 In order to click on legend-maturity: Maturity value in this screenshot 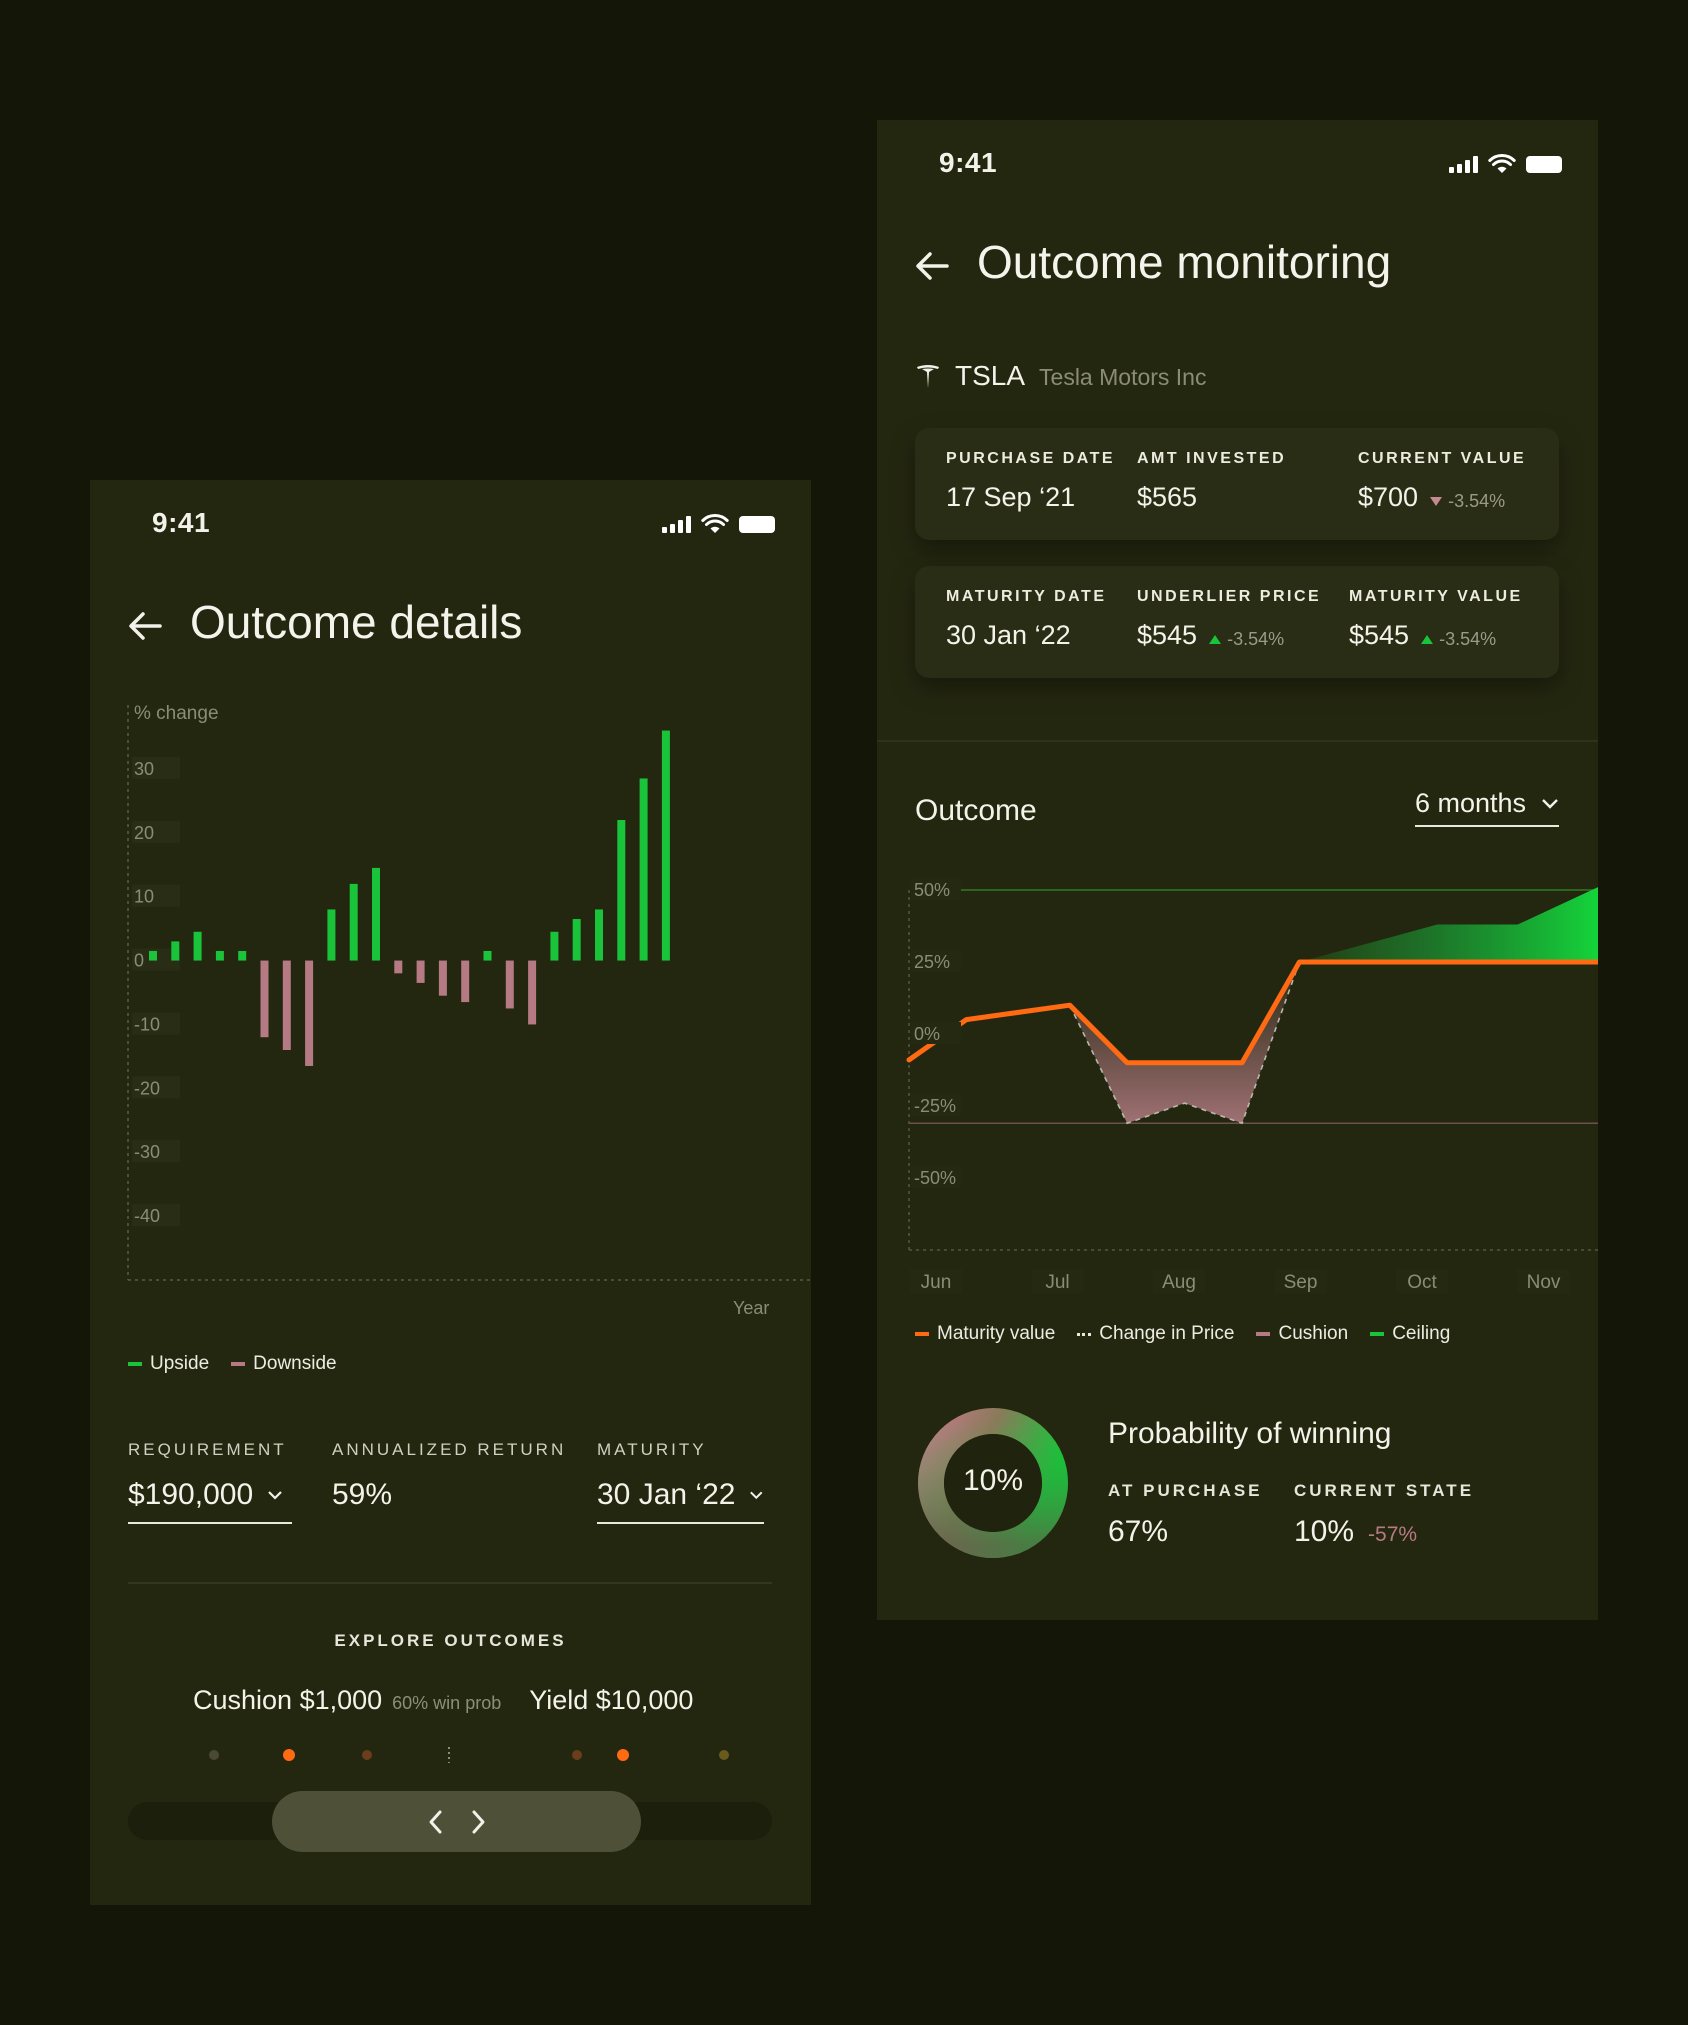, I will do `click(985, 1334)`.